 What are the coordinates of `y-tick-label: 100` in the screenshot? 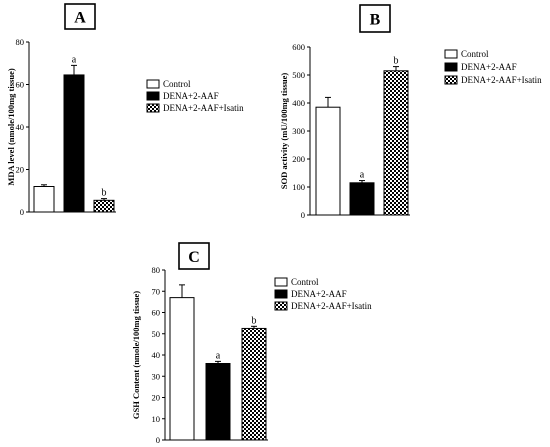 It's located at (298, 187).